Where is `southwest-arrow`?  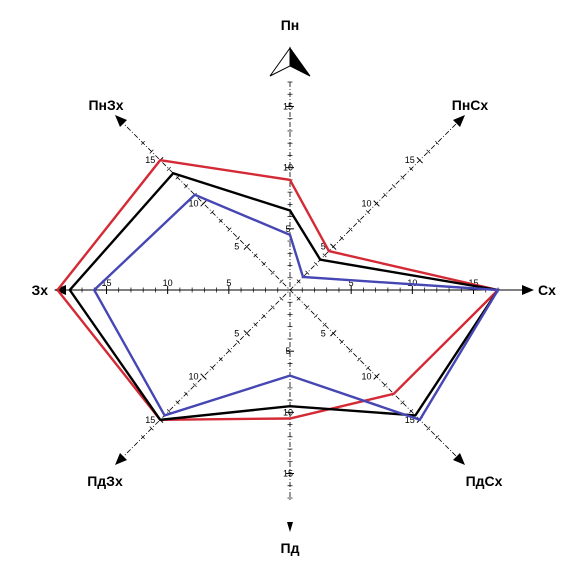 southwest-arrow is located at coordinates (121, 459).